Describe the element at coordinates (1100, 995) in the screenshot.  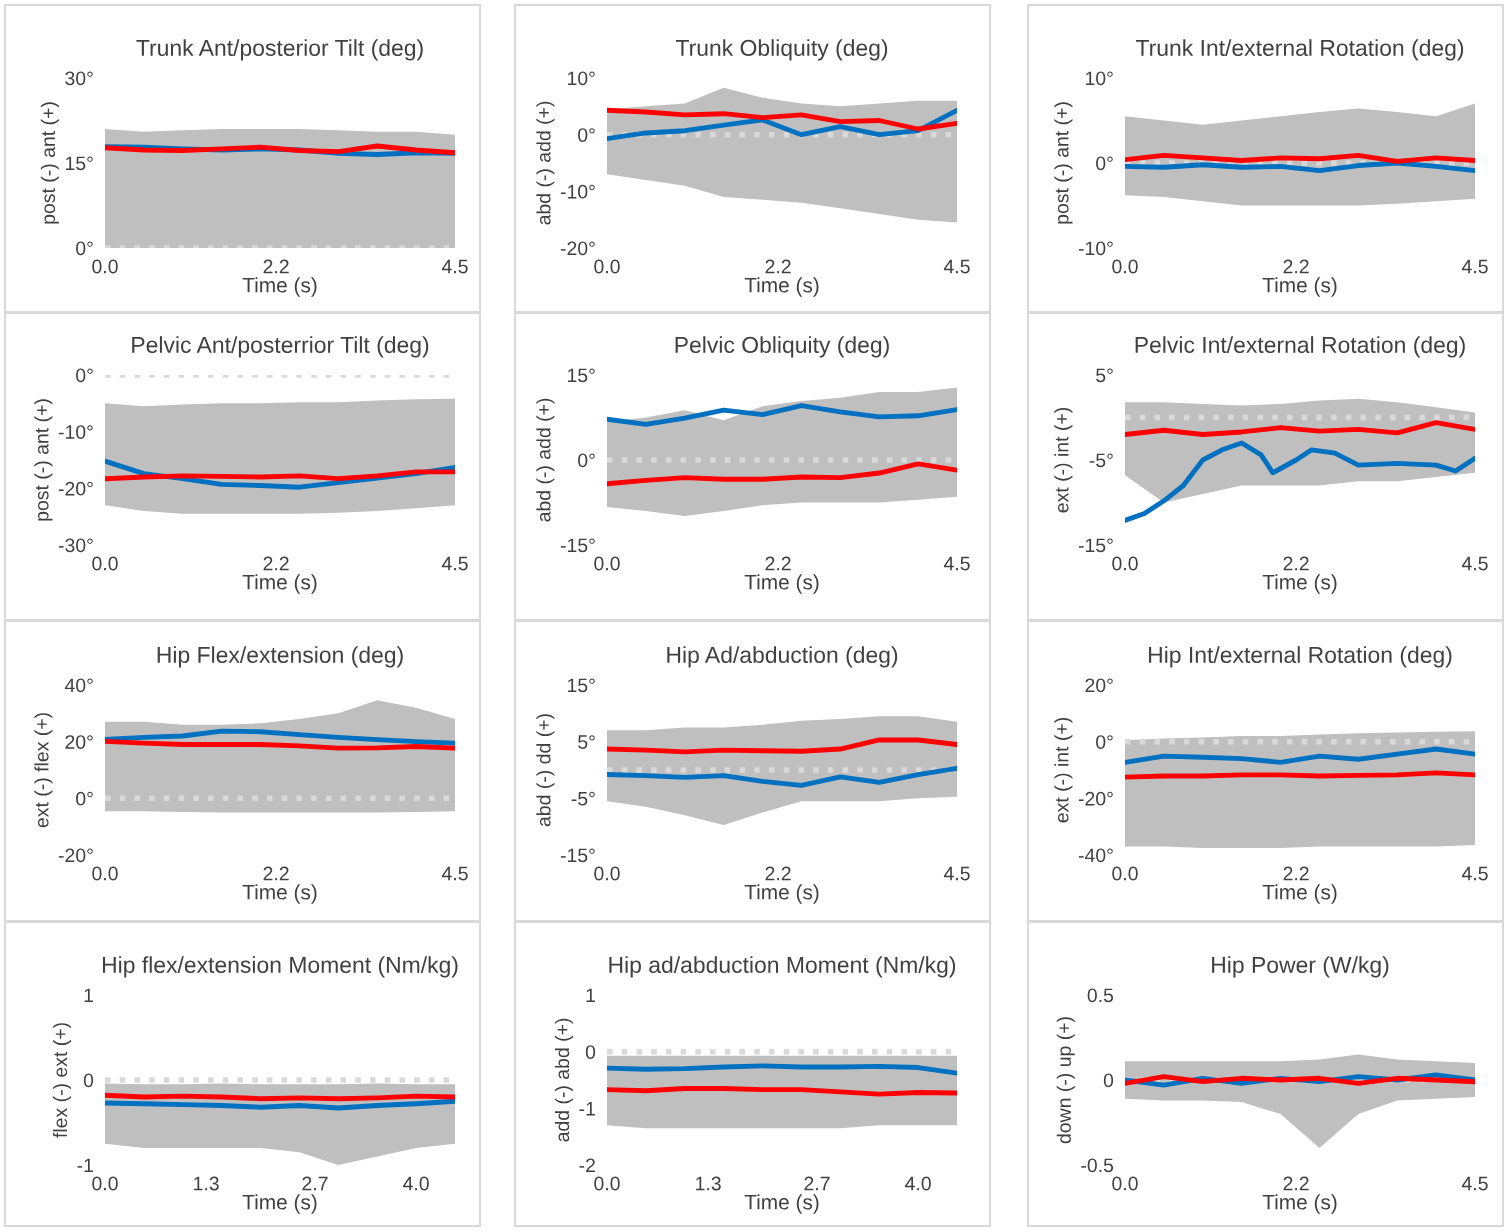
I see `y-tick-label: 0.5` at that location.